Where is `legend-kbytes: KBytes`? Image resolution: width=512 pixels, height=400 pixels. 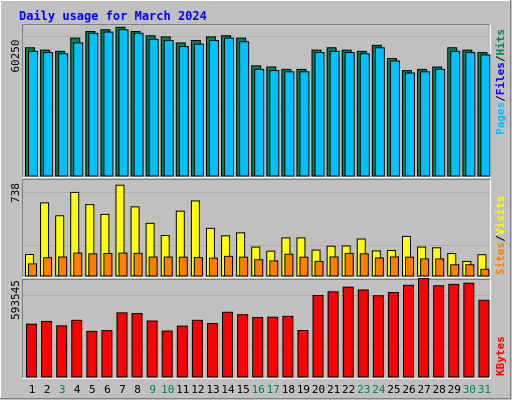 legend-kbytes: KBytes is located at coordinates (500, 356).